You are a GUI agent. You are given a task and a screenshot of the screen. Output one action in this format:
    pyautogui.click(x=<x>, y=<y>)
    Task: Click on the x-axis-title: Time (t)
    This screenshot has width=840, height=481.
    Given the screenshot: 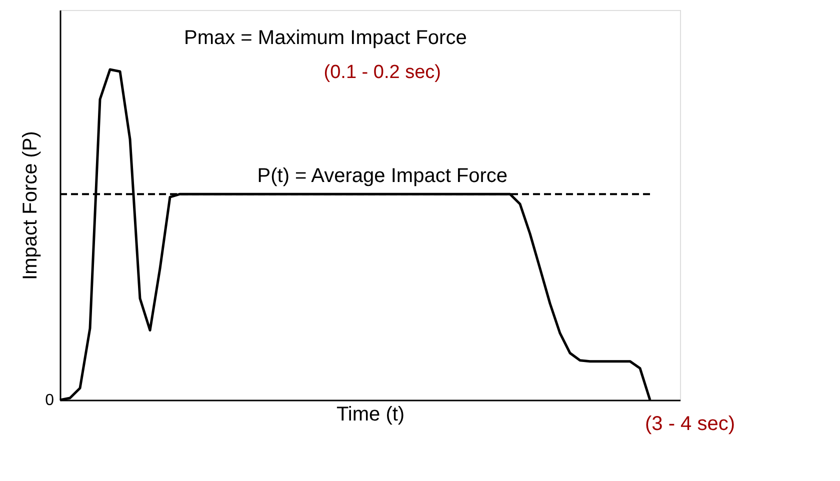 What is the action you would take?
    pyautogui.click(x=370, y=415)
    